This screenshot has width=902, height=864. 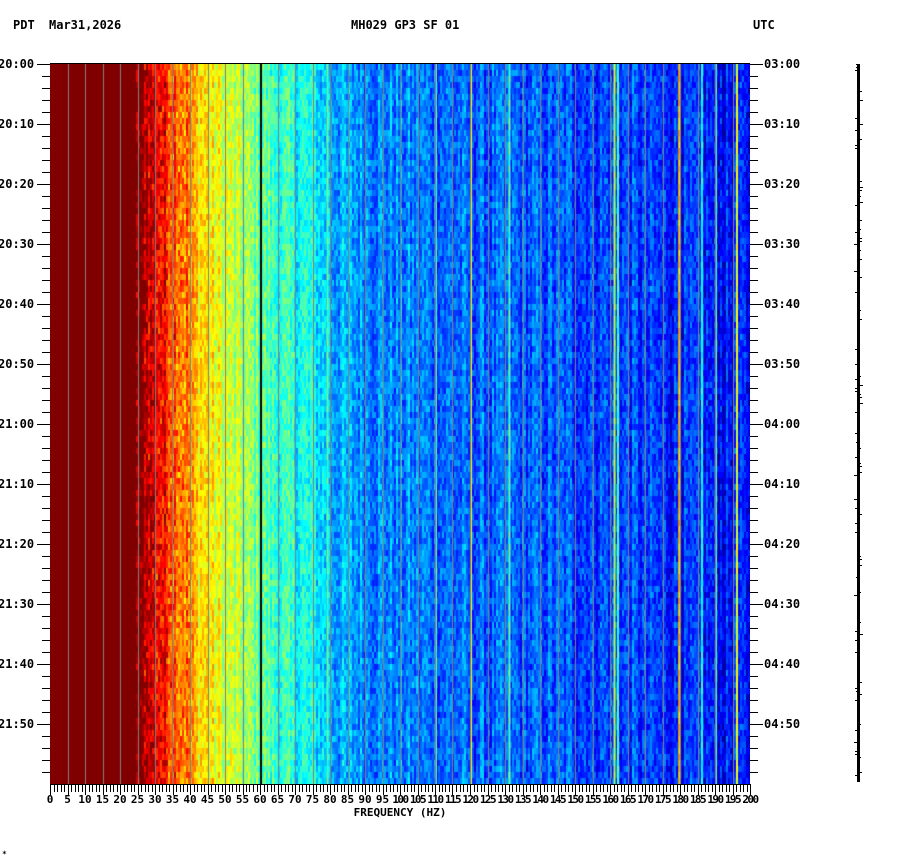 I want to click on y-right-tick-label: 03:30, so click(x=782, y=244).